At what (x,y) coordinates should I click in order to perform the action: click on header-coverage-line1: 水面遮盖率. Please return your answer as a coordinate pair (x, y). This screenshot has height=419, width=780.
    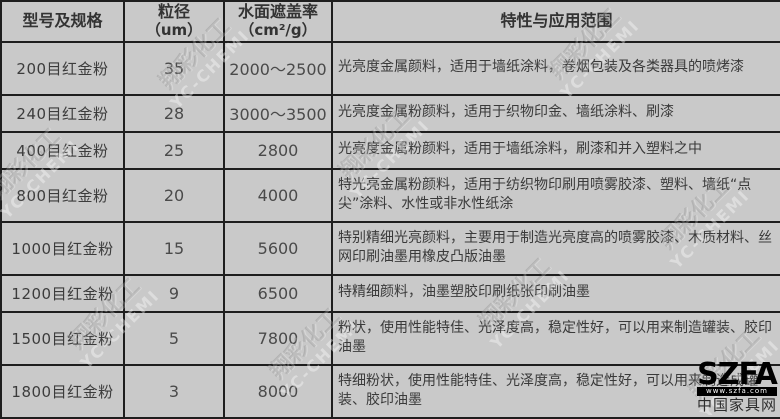
    Looking at the image, I should click on (277, 11).